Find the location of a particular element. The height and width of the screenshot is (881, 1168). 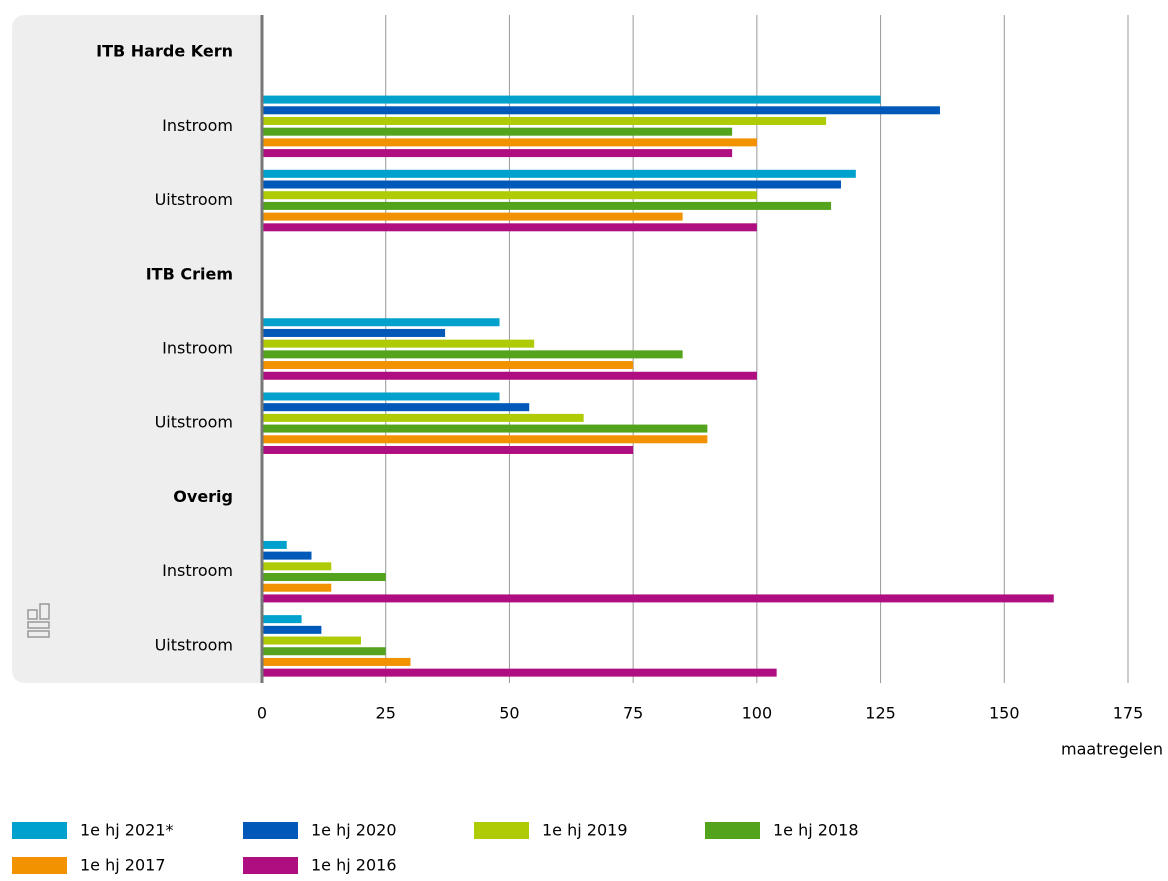

x-tick-label: 175 is located at coordinates (1128, 713).